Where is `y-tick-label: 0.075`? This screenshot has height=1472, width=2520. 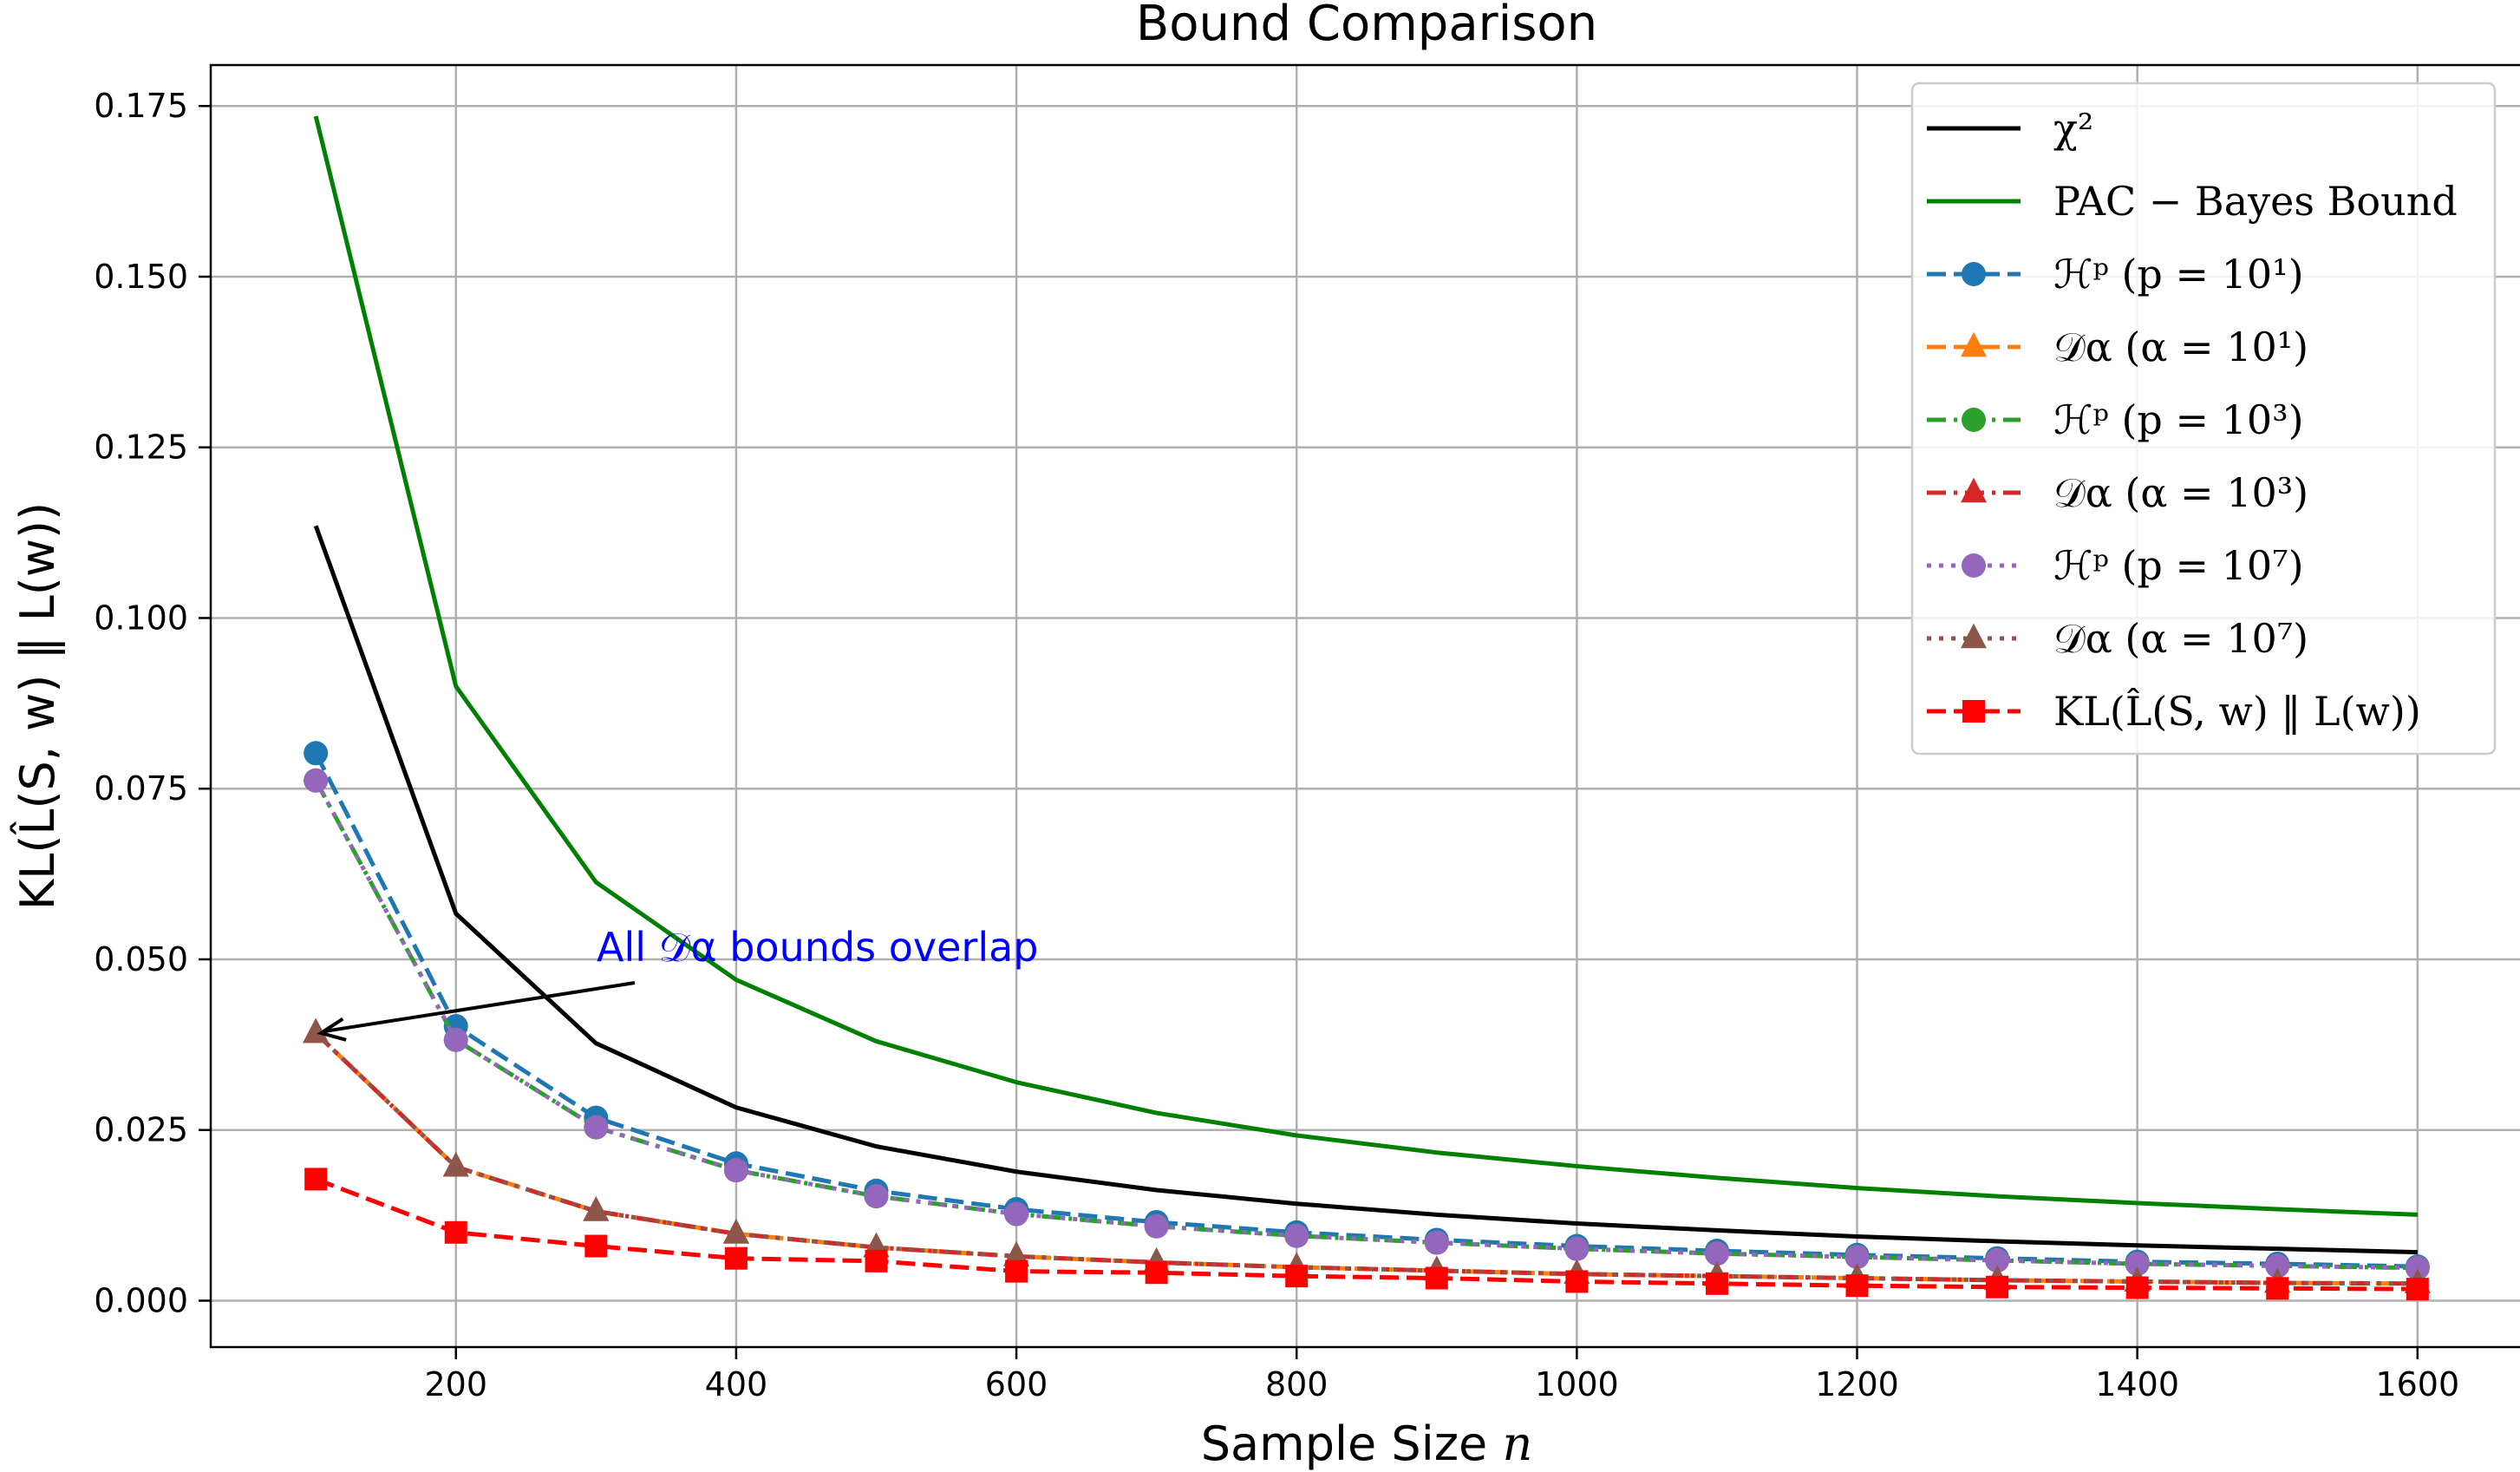
y-tick-label: 0.075 is located at coordinates (141, 788).